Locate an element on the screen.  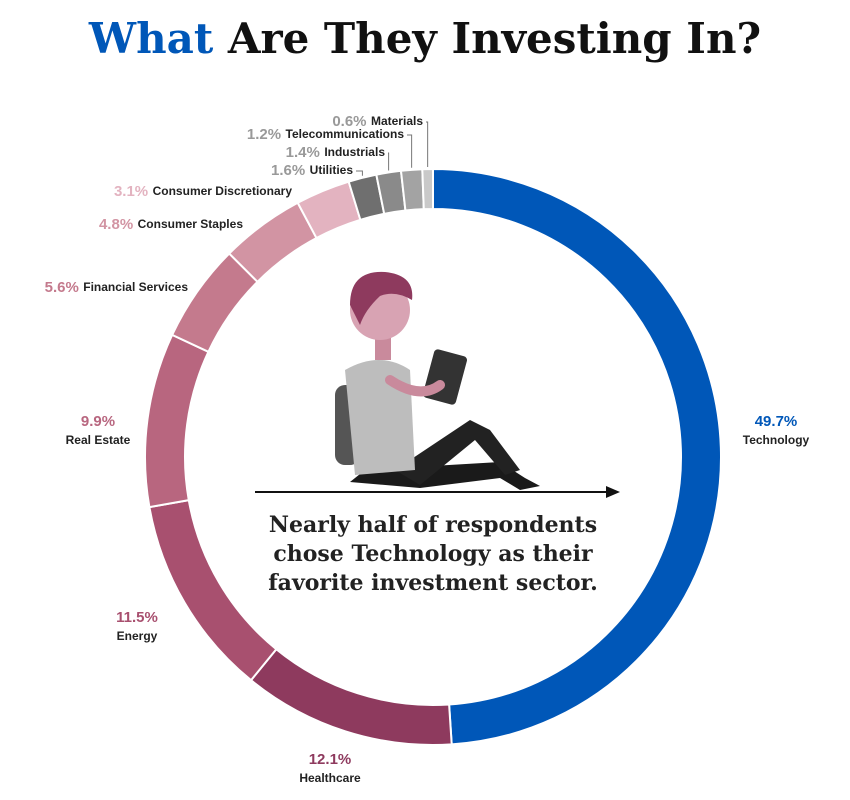
value-label: 9.9% is located at coordinates (98, 421).